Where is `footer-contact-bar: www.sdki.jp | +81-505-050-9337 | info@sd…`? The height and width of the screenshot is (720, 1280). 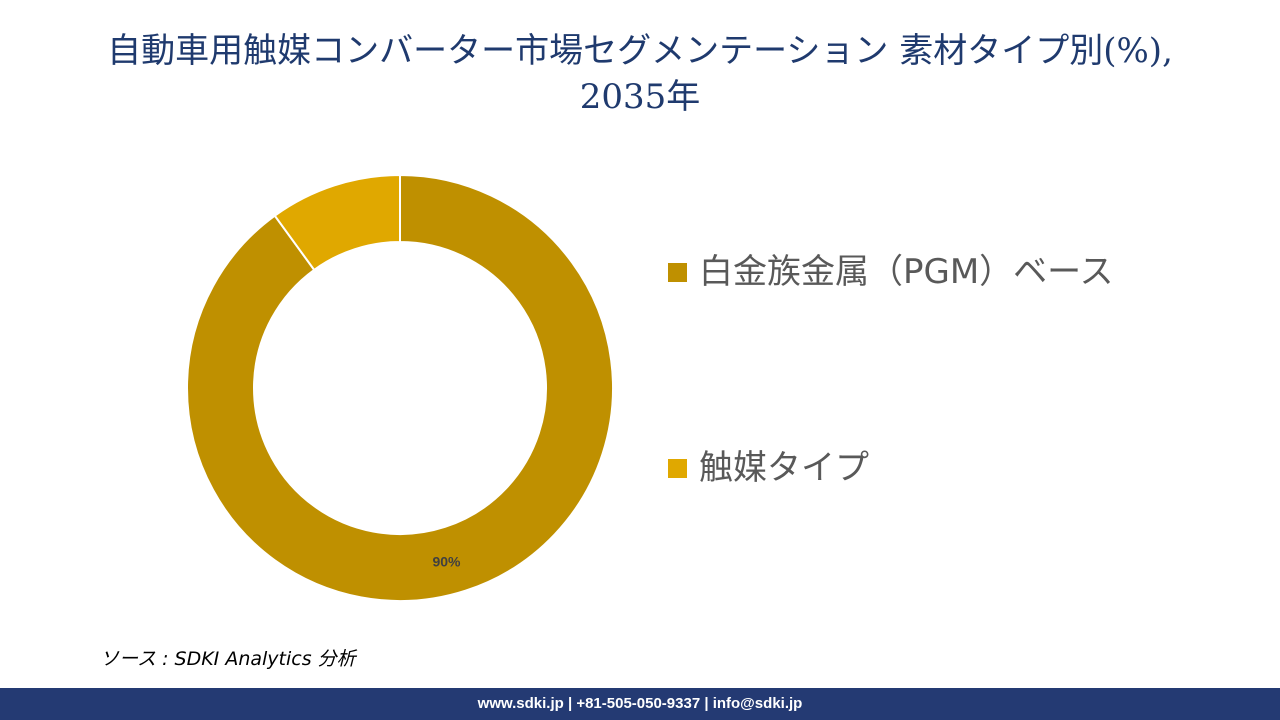 footer-contact-bar: www.sdki.jp | +81-505-050-9337 | info@sd… is located at coordinates (640, 704).